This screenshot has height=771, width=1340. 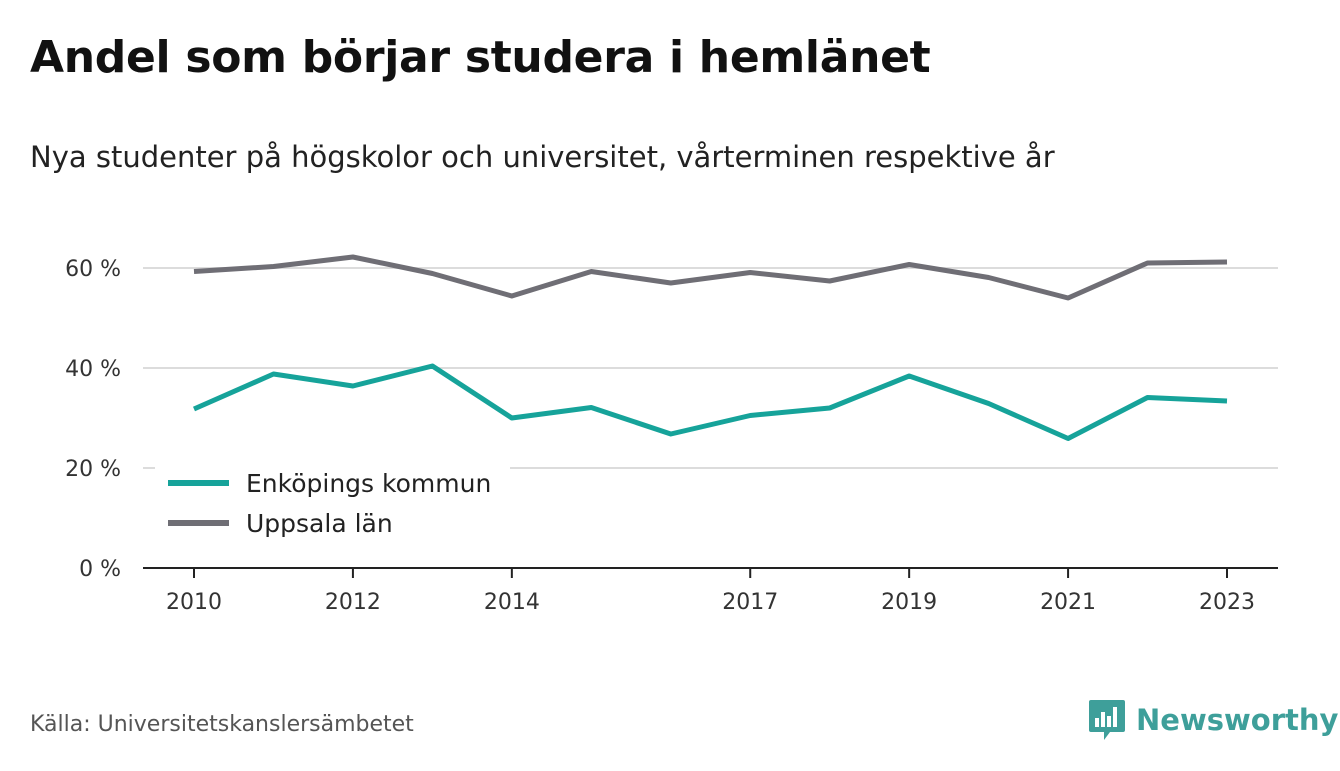 What do you see at coordinates (1227, 602) in the screenshot?
I see `x-tick-label: 2023` at bounding box center [1227, 602].